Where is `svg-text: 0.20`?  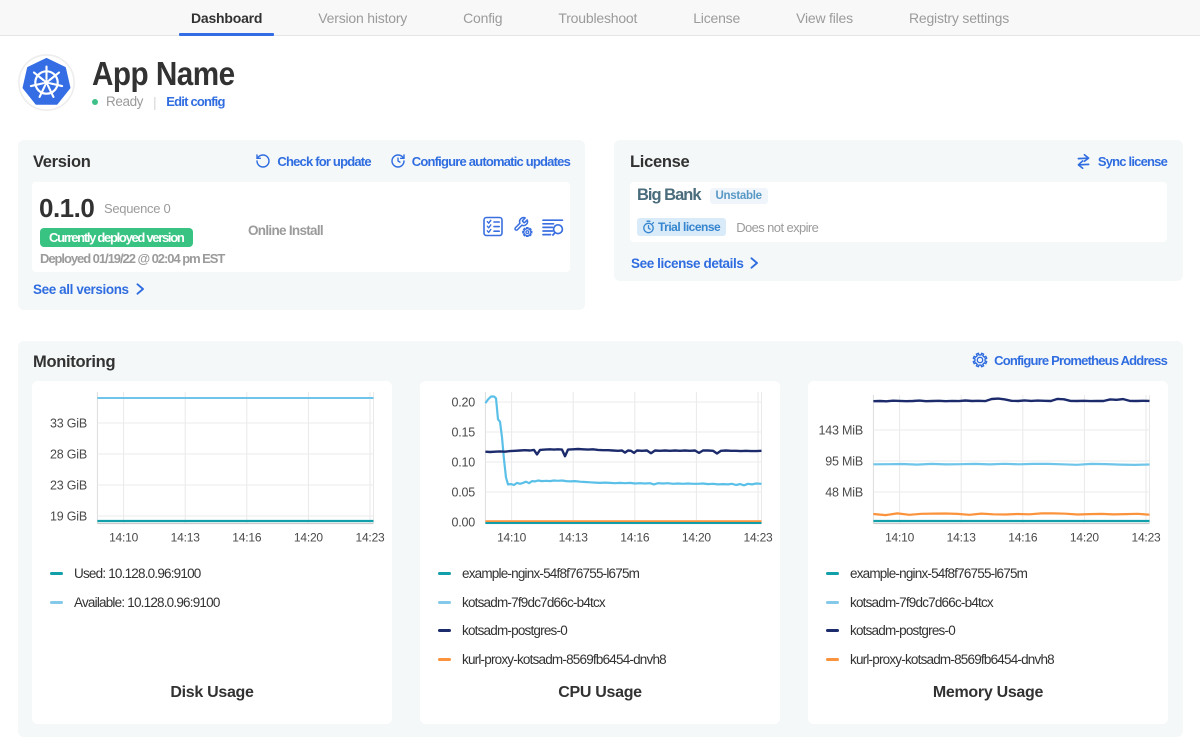
svg-text: 0.20 is located at coordinates (463, 403).